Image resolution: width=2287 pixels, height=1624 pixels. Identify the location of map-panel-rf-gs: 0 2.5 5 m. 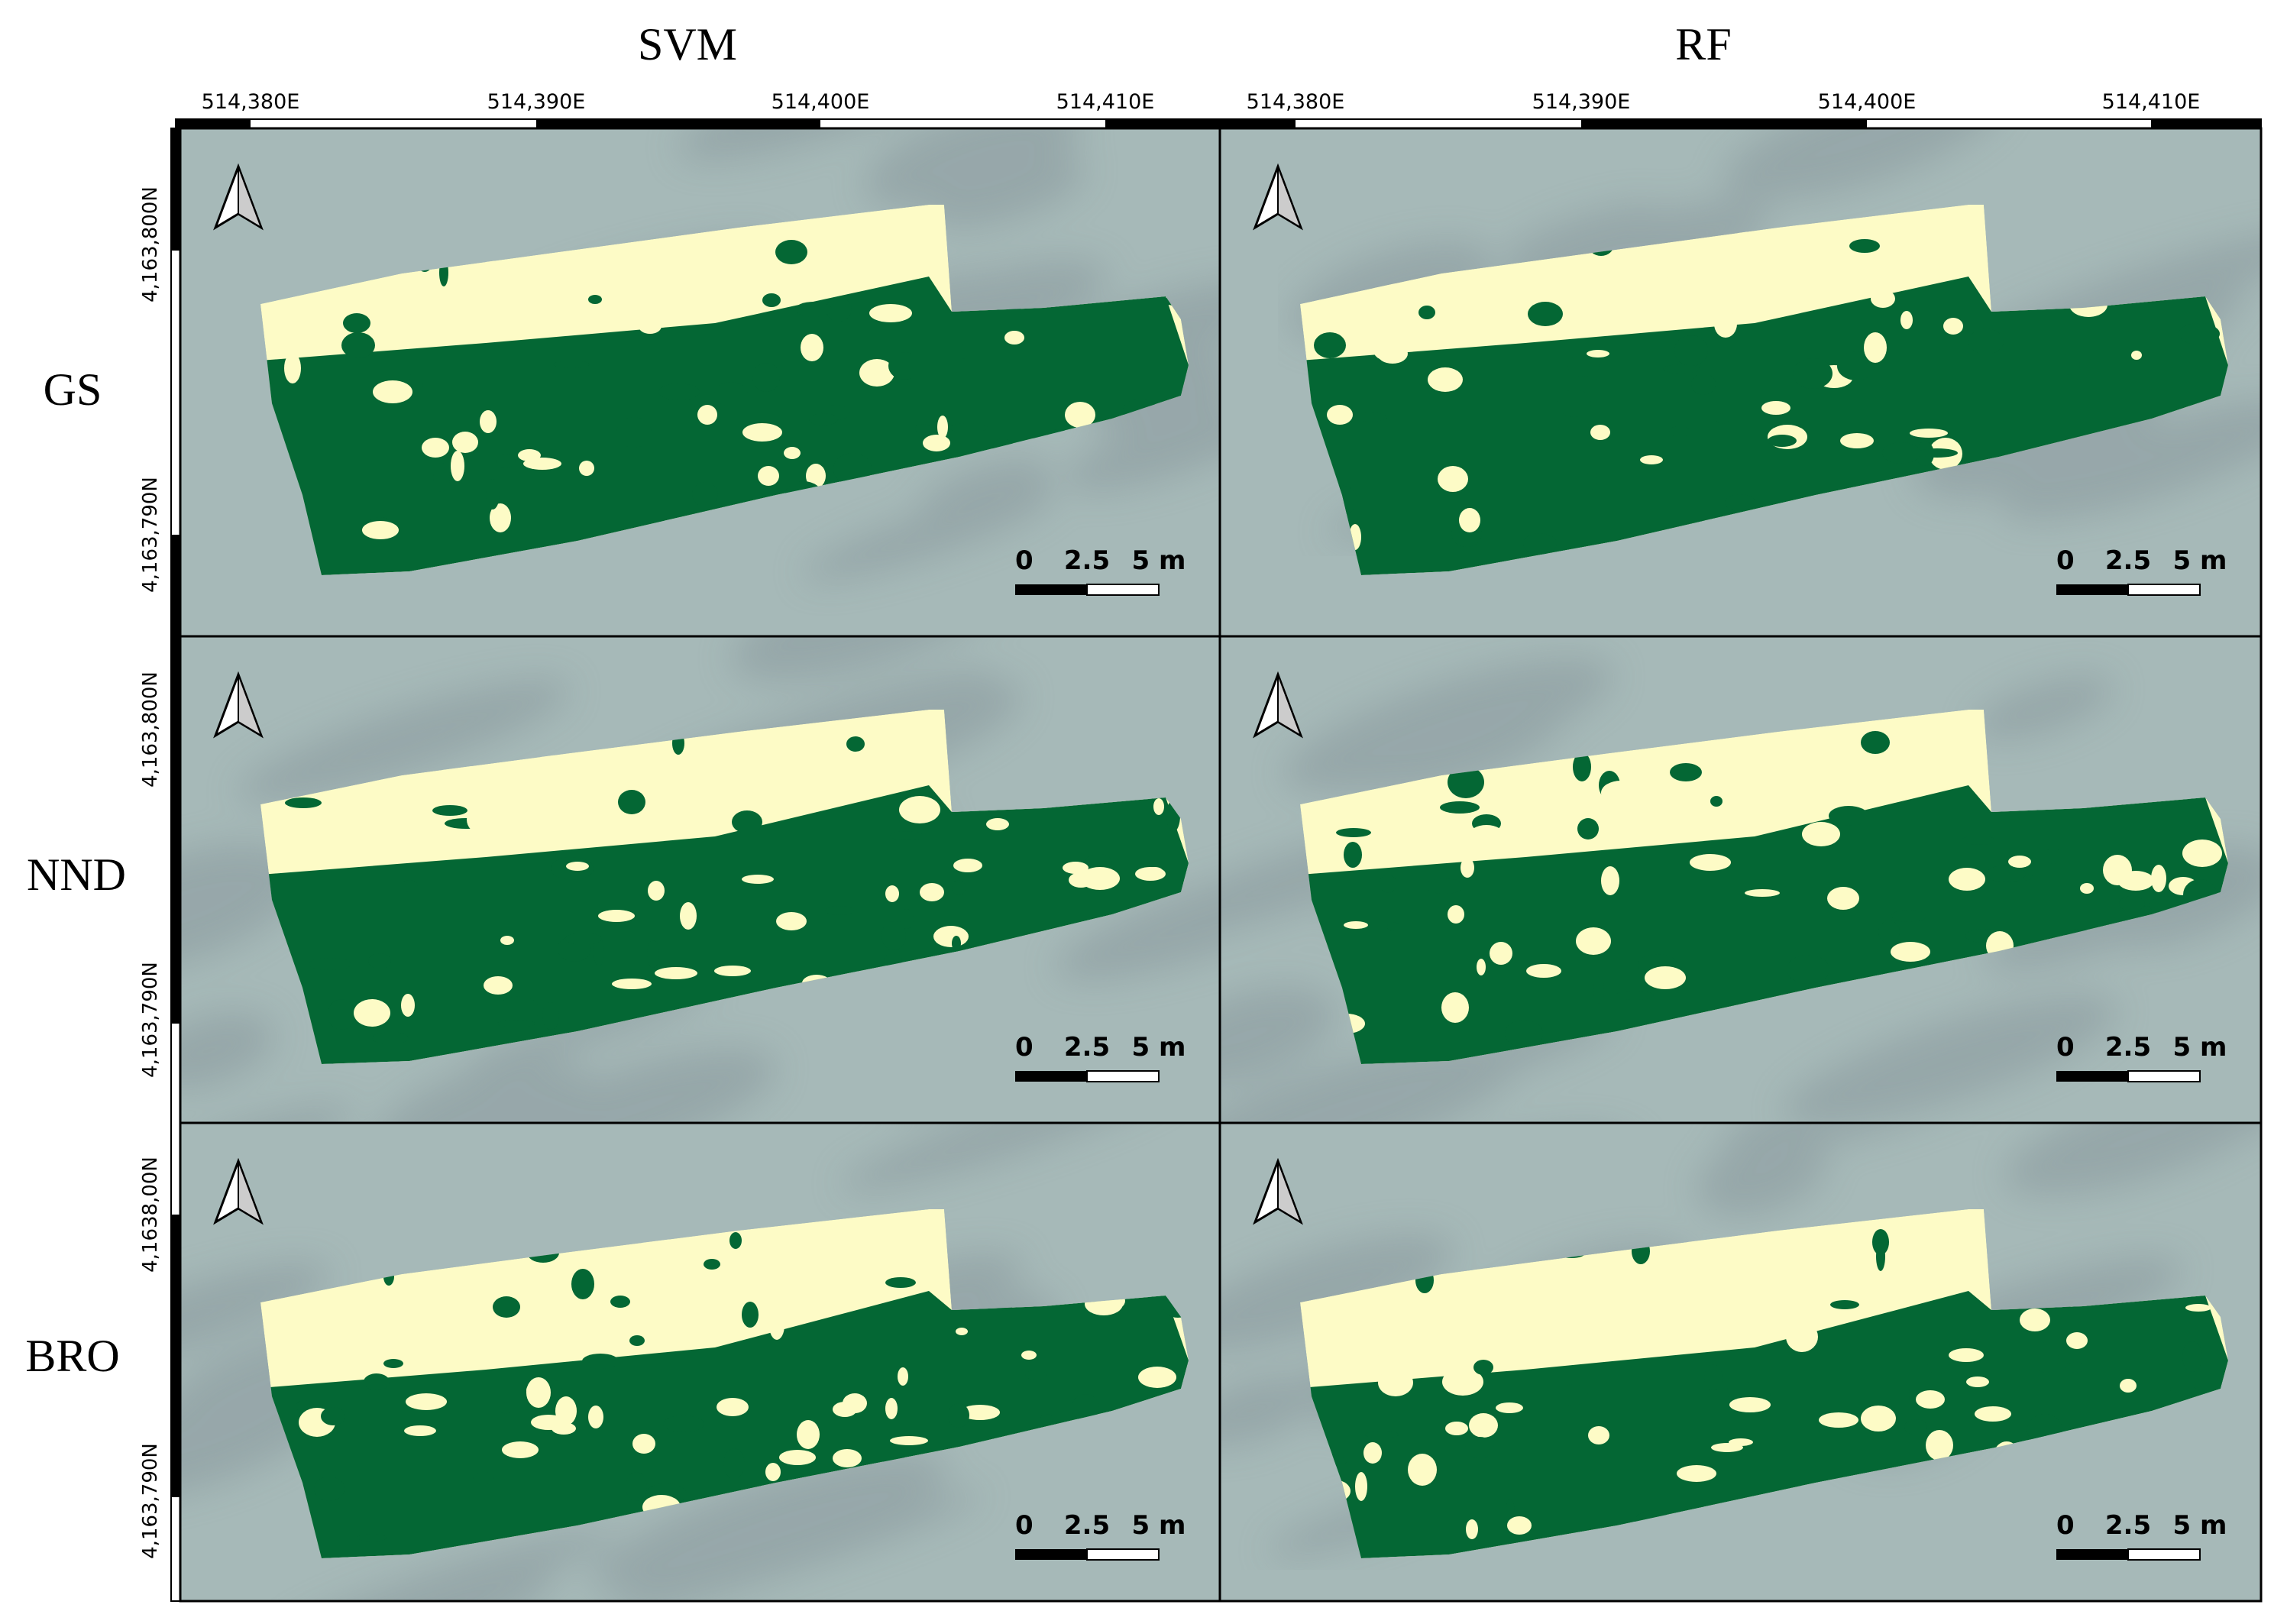
(1740, 382).